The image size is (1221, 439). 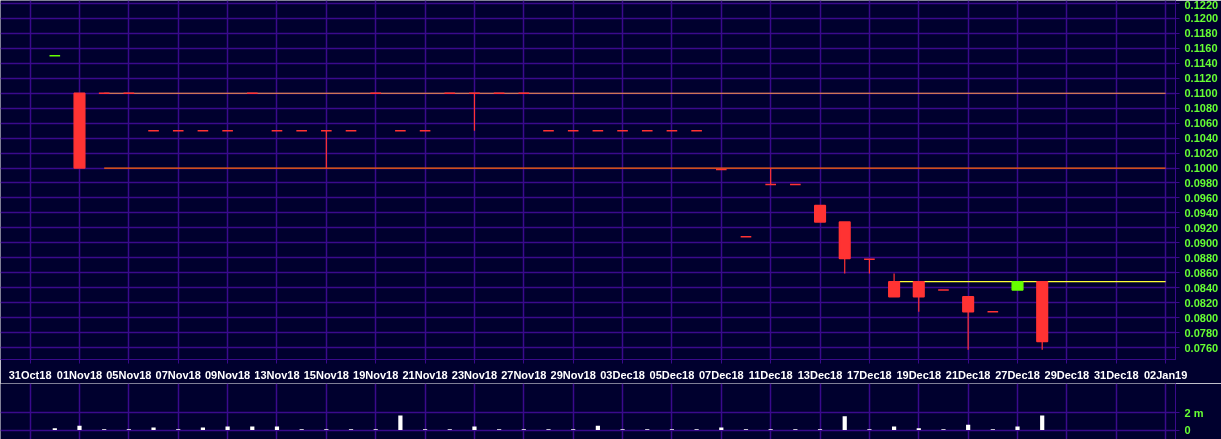 What do you see at coordinates (1201, 332) in the screenshot?
I see `y-tick-label: 0.0780` at bounding box center [1201, 332].